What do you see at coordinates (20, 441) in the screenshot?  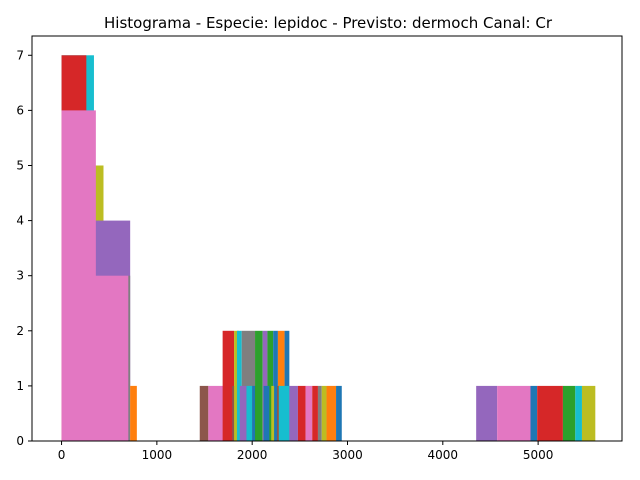 I see `y-tick-label: 0` at bounding box center [20, 441].